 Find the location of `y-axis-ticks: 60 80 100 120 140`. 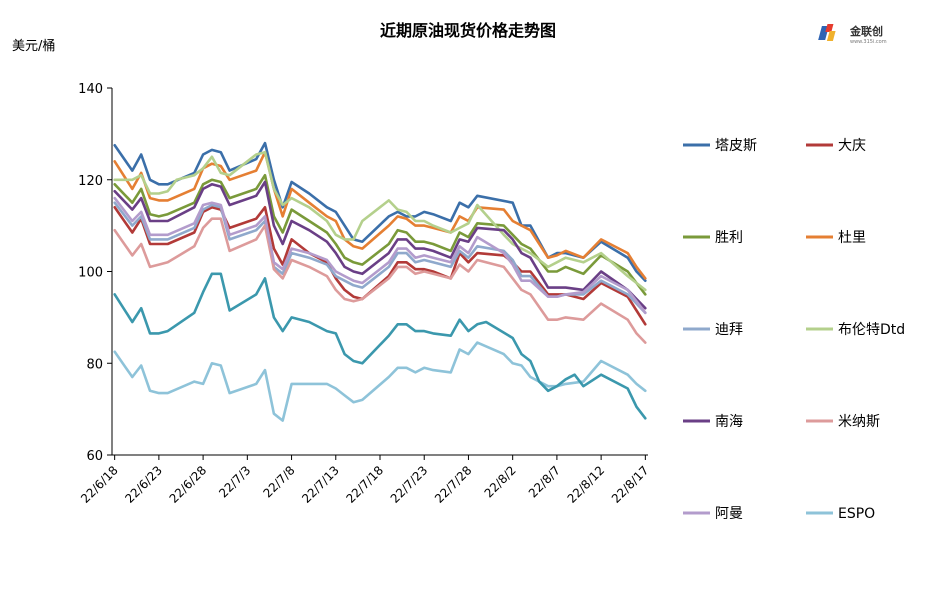

y-axis-ticks: 60 80 100 120 140 is located at coordinates (95, 273).